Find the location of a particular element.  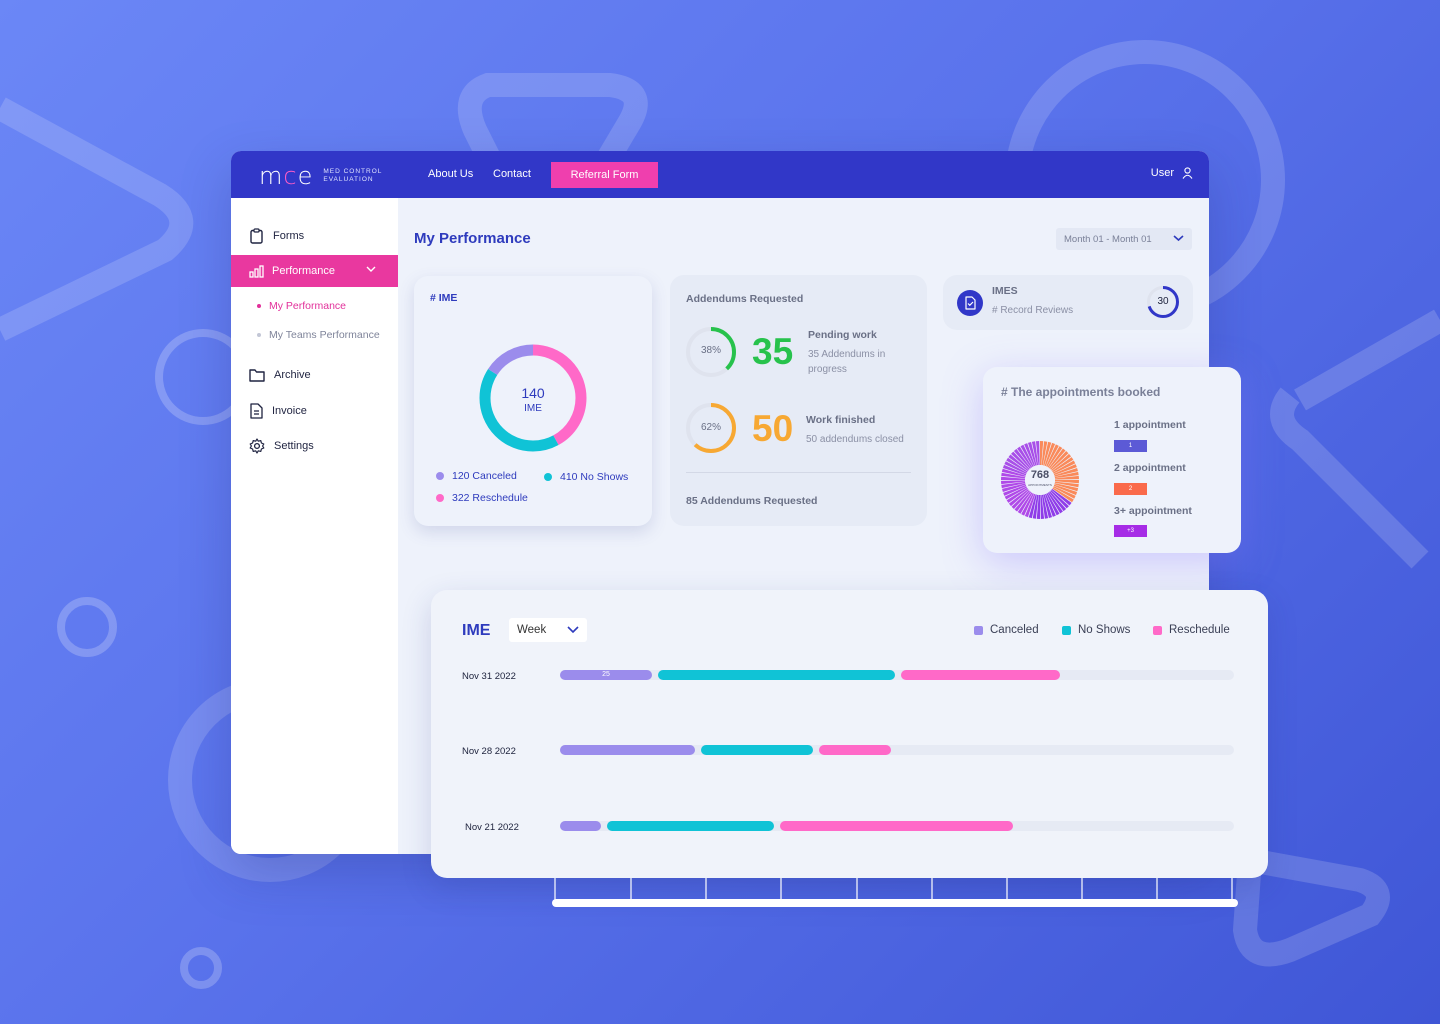

imes-subtitle: # Record Reviews is located at coordinates (1033, 310).